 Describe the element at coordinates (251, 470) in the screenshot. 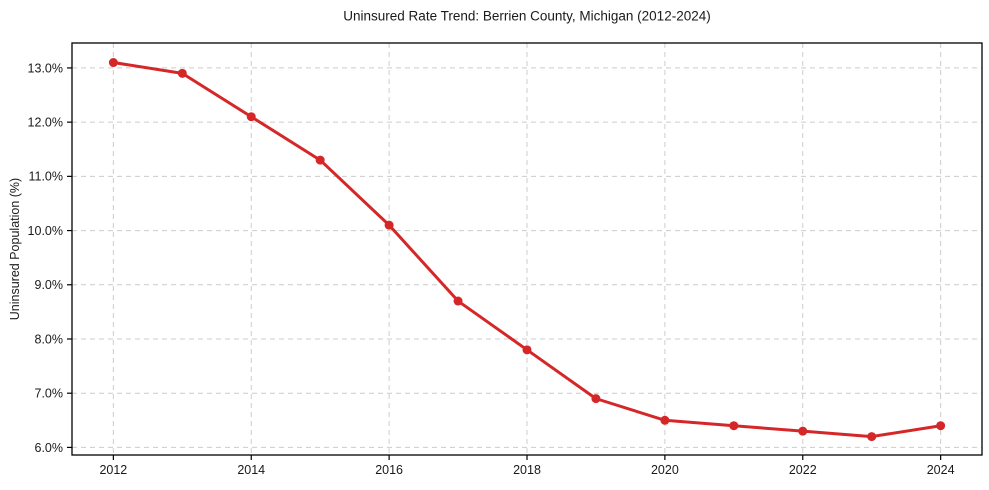

I see `x-tick-label: 2014` at that location.